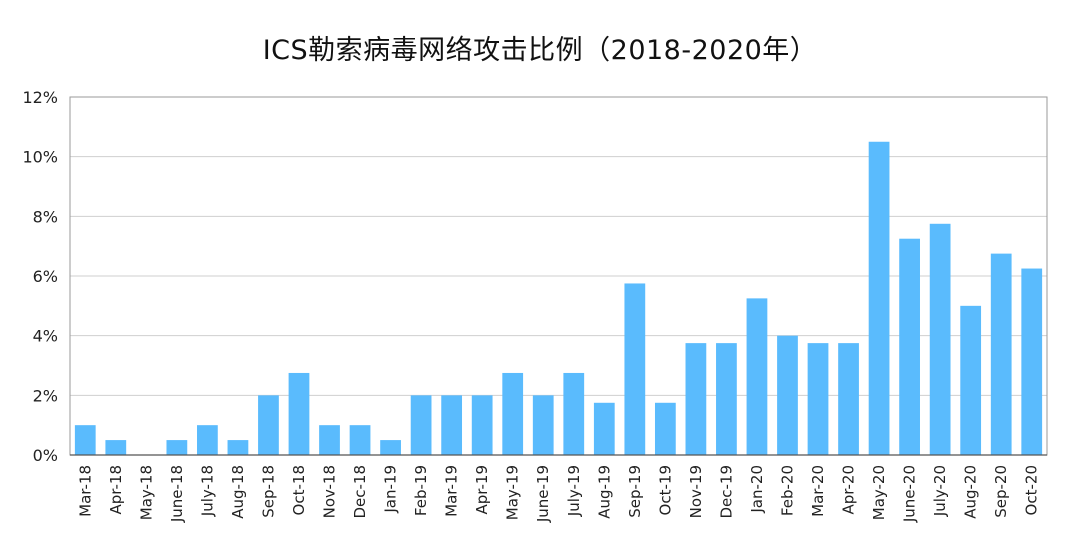  I want to click on x-tick-label: Nov-19, so click(696, 491).